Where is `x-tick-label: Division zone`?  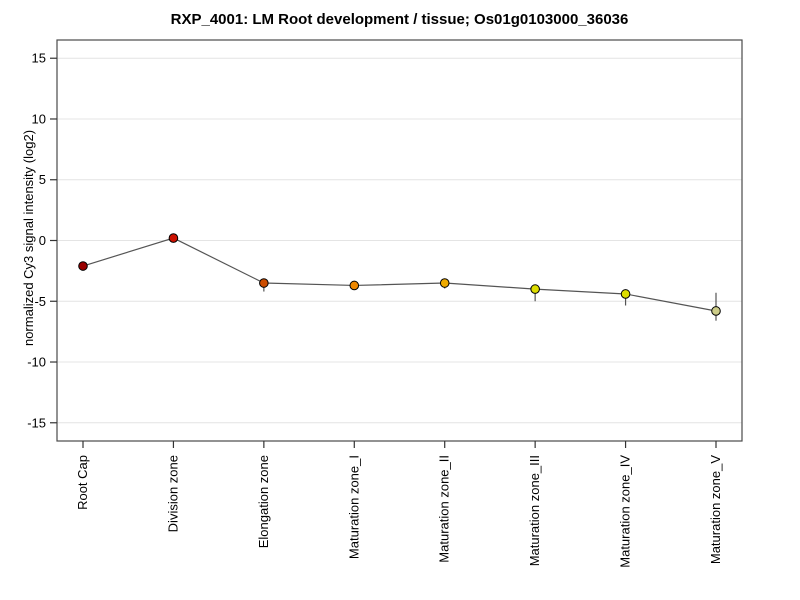
x-tick-label: Division zone is located at coordinates (172, 493).